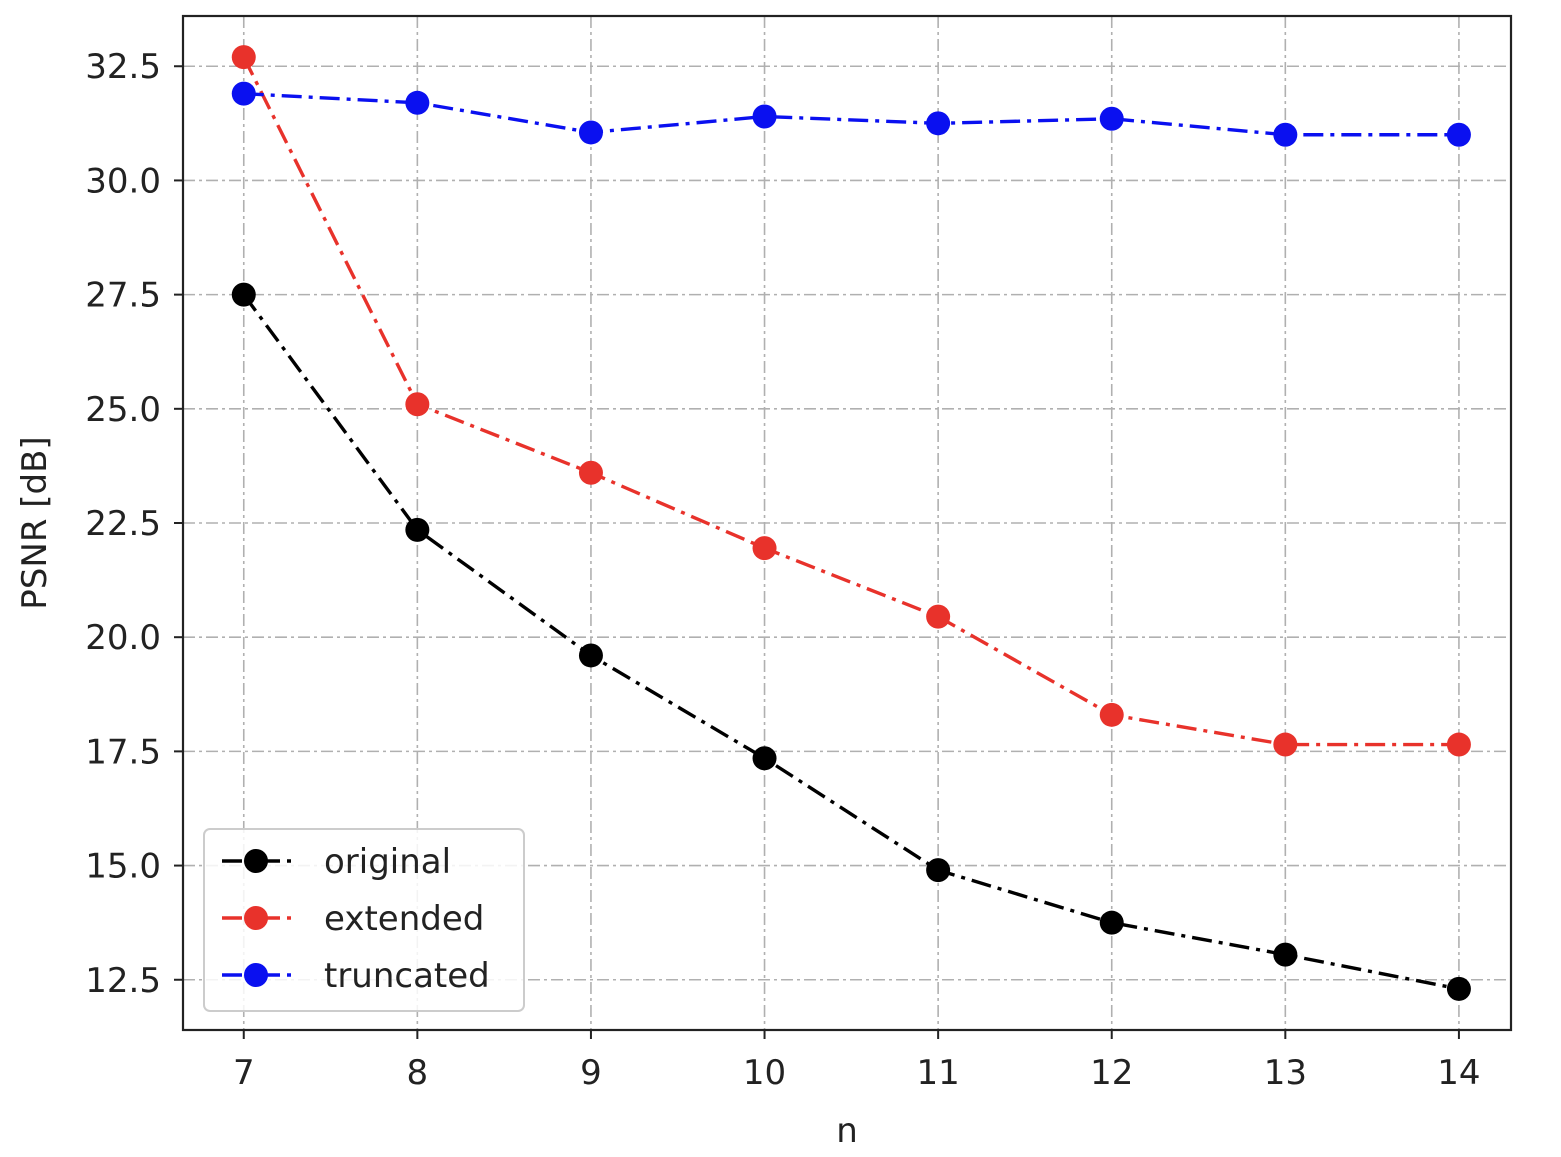 This screenshot has height=1157, width=1561. What do you see at coordinates (123, 410) in the screenshot?
I see `y-tick-label: 25.0` at bounding box center [123, 410].